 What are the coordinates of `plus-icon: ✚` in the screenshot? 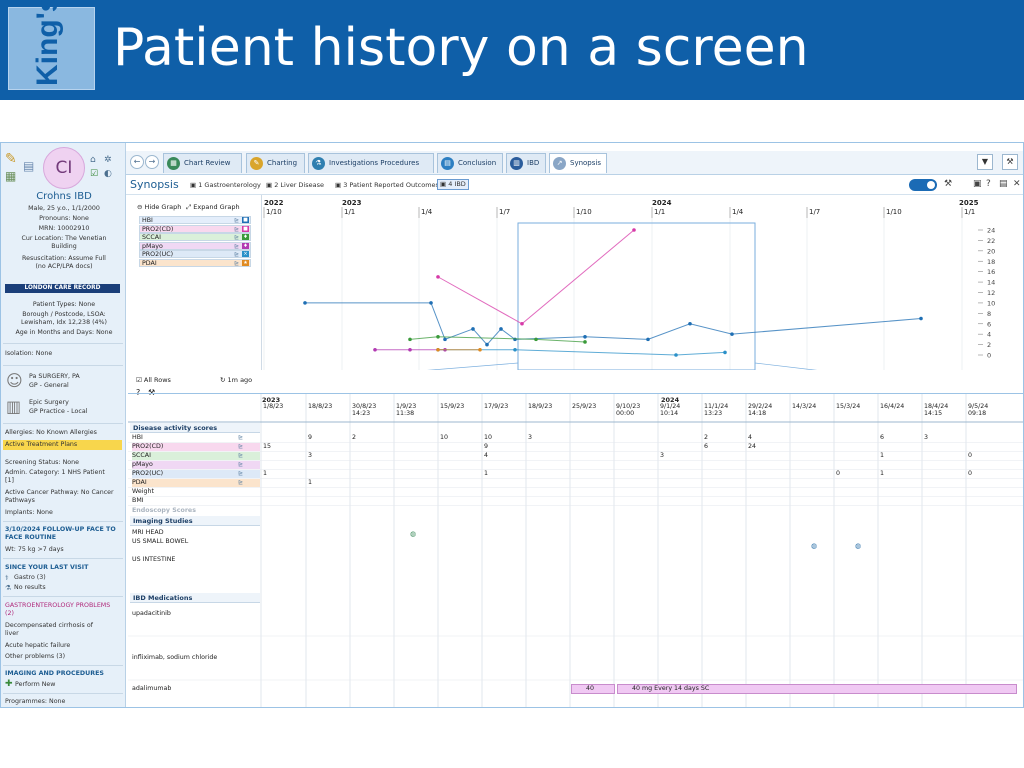 It's located at (9, 684).